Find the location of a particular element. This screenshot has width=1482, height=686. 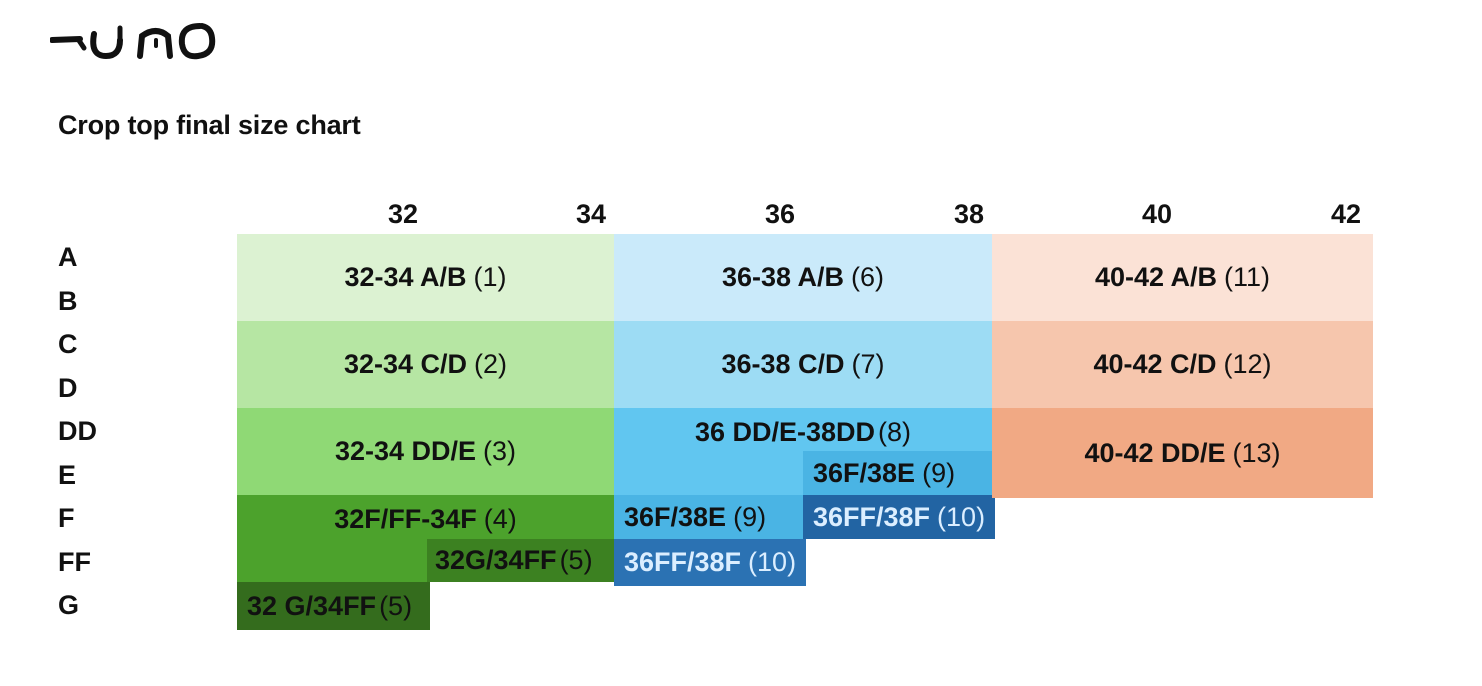

cup-size-d: D is located at coordinates (68, 388).